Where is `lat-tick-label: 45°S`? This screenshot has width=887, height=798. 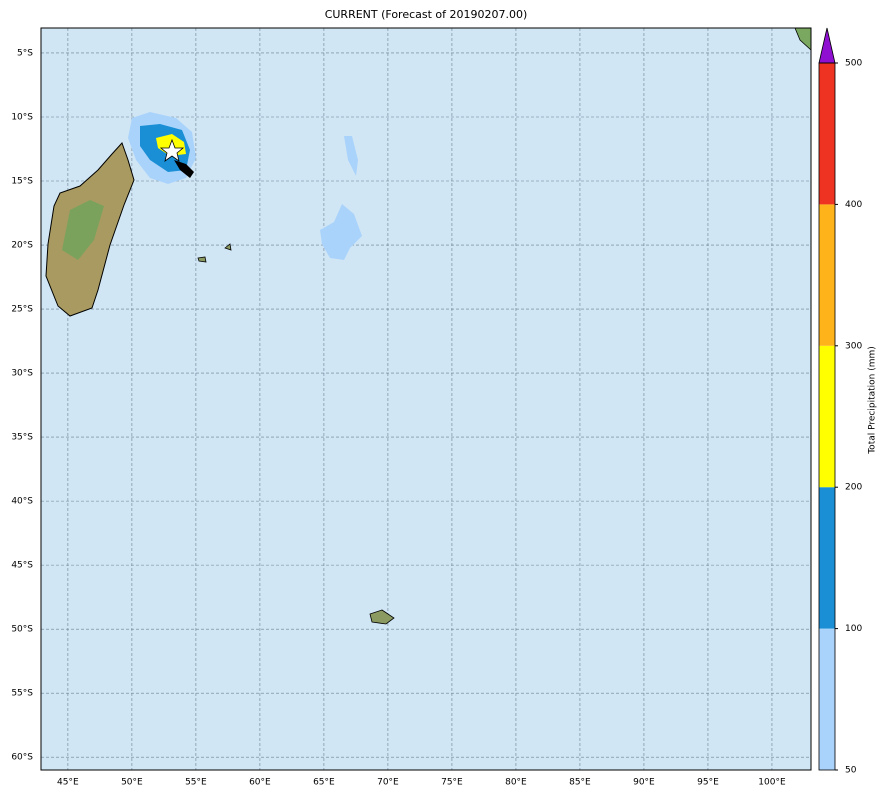 lat-tick-label: 45°S is located at coordinates (22, 566).